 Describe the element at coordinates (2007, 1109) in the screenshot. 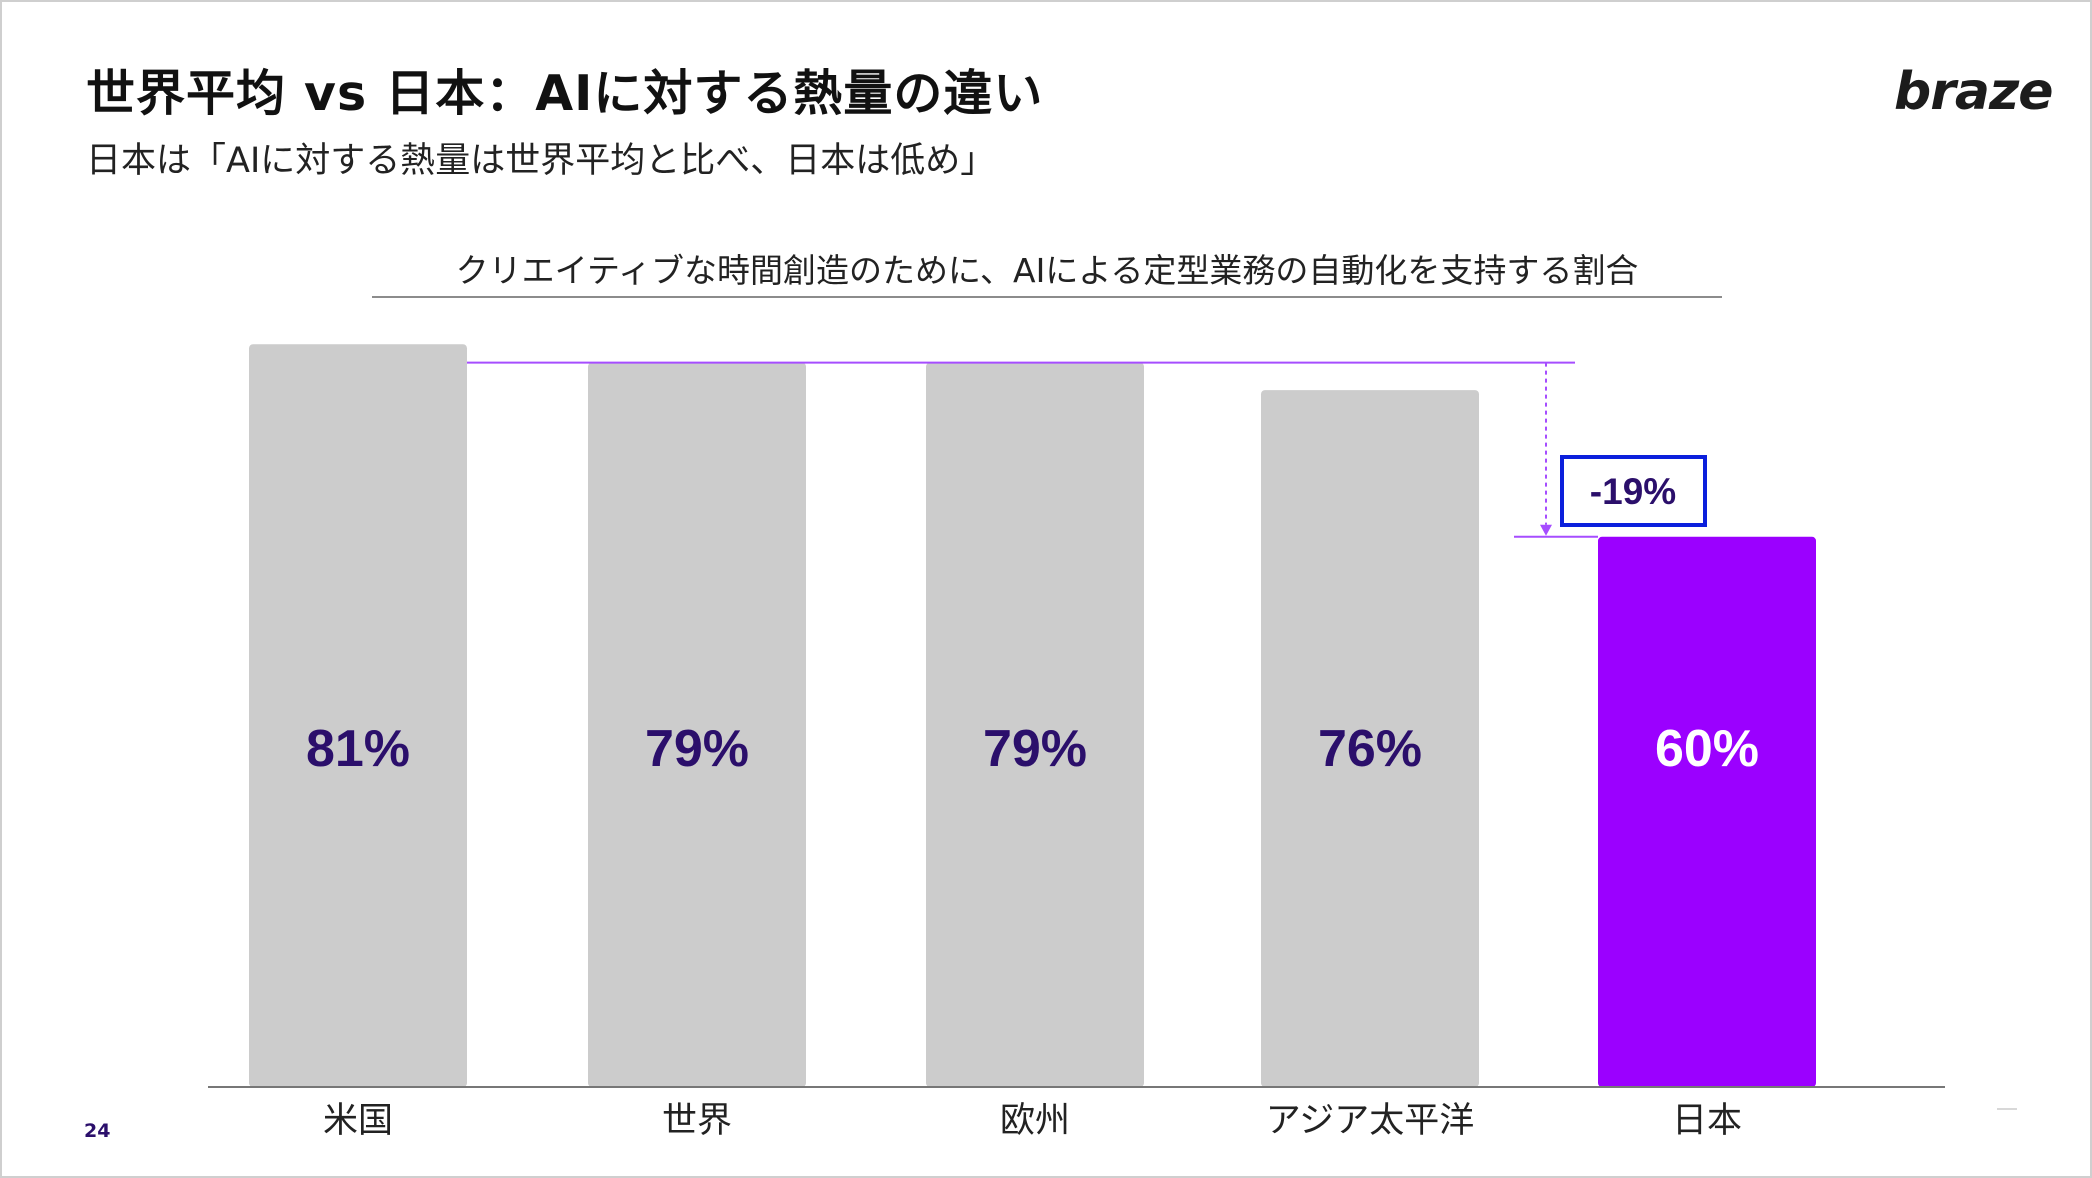

I see `footer-divider` at that location.